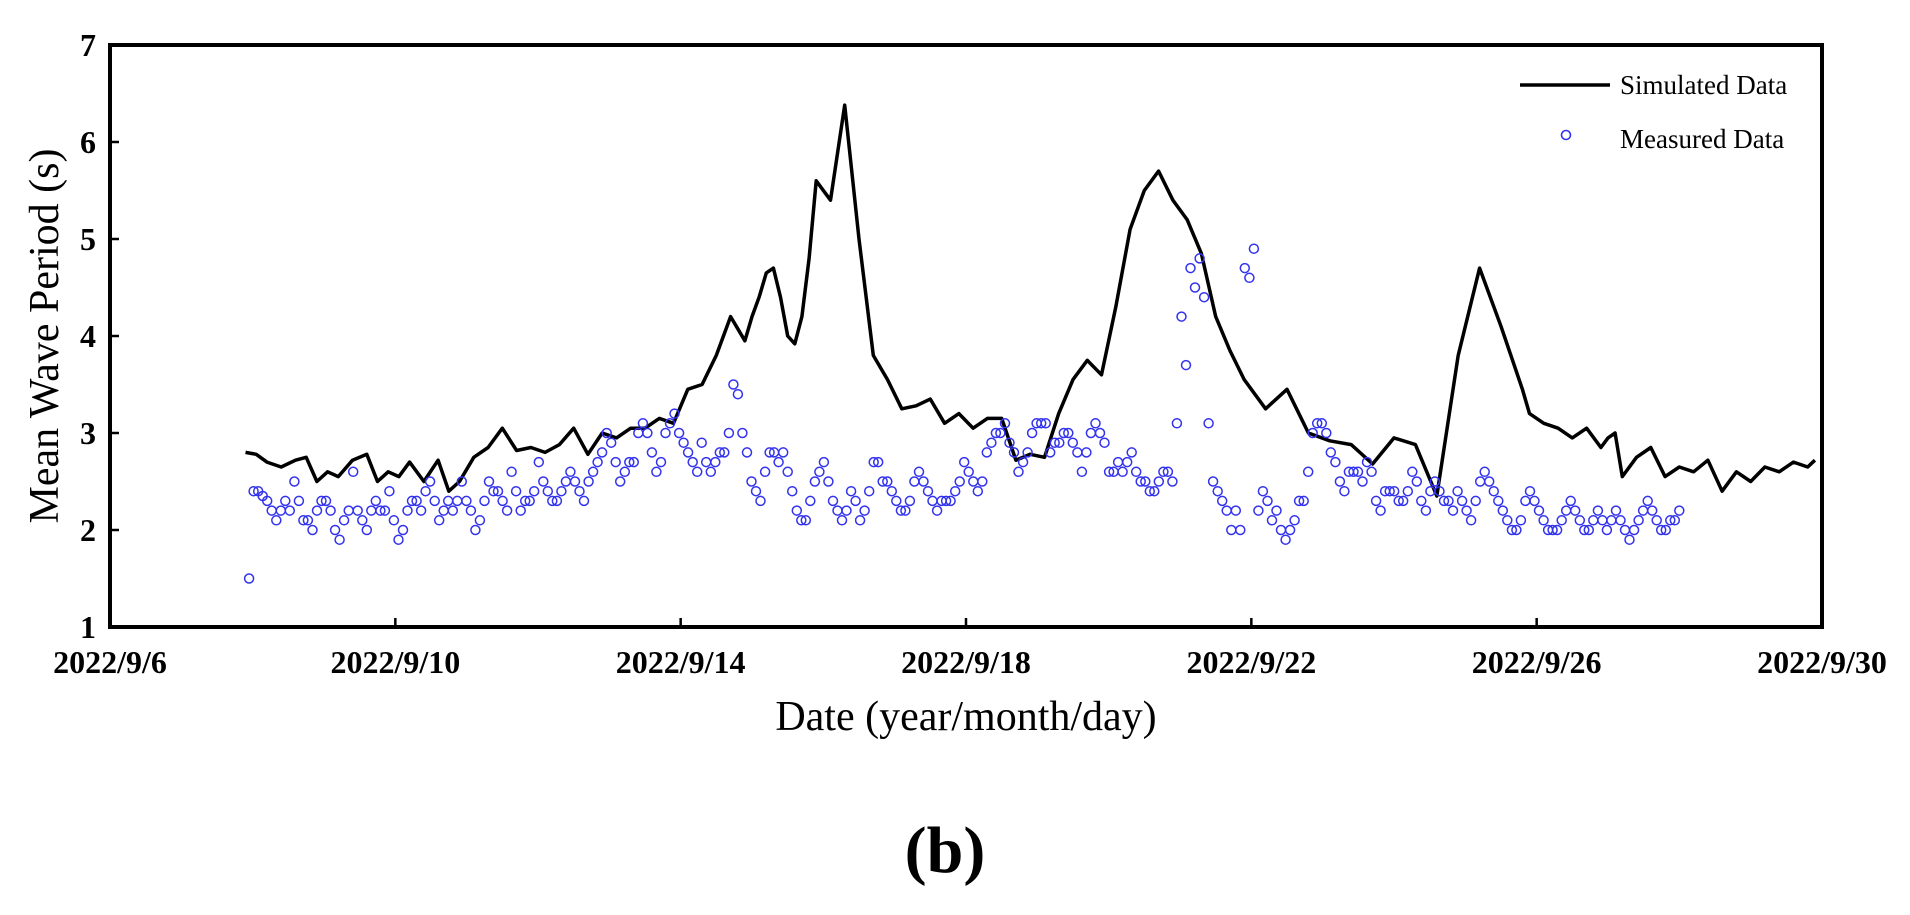  What do you see at coordinates (88, 239) in the screenshot?
I see `y-tick-label: 5` at bounding box center [88, 239].